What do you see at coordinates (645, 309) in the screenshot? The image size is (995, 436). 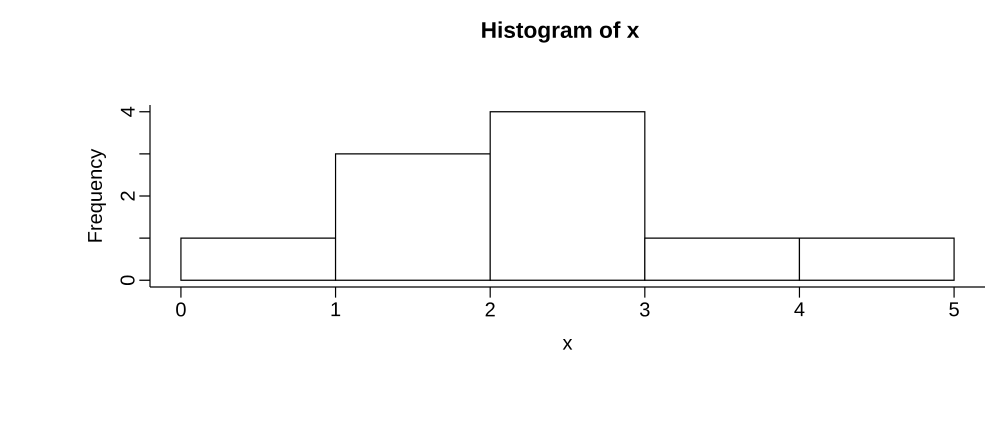 I see `x-tick-label: 3` at bounding box center [645, 309].